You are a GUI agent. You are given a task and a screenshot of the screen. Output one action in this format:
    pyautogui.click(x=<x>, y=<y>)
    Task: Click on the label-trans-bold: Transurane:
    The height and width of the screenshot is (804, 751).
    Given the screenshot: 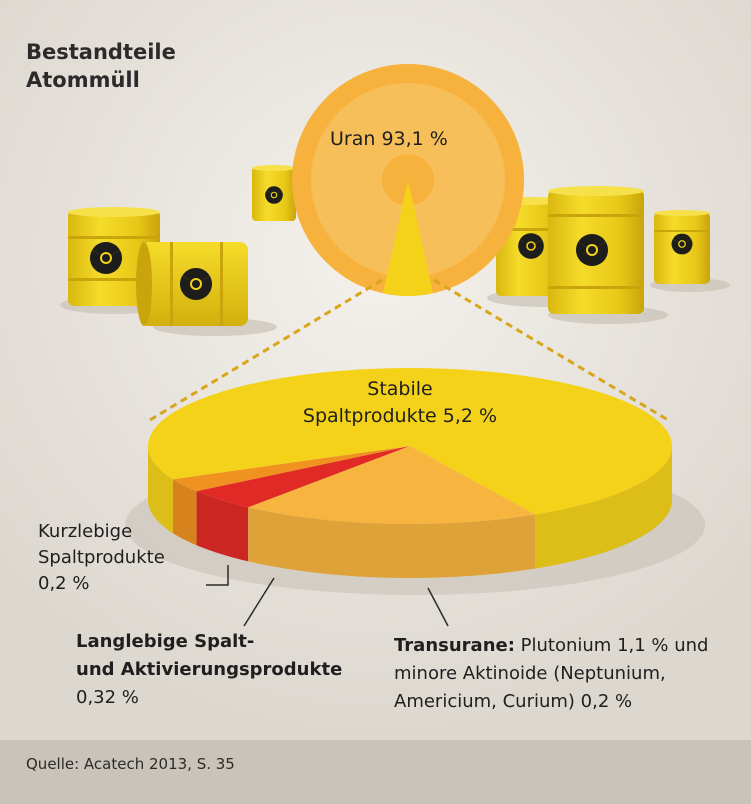 What is the action you would take?
    pyautogui.click(x=454, y=645)
    